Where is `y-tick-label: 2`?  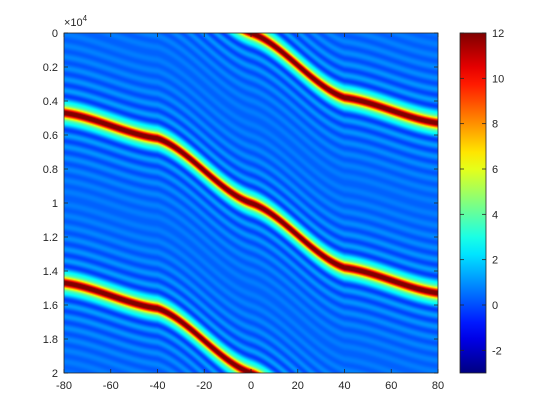
y-tick-label: 2 is located at coordinates (55, 374).